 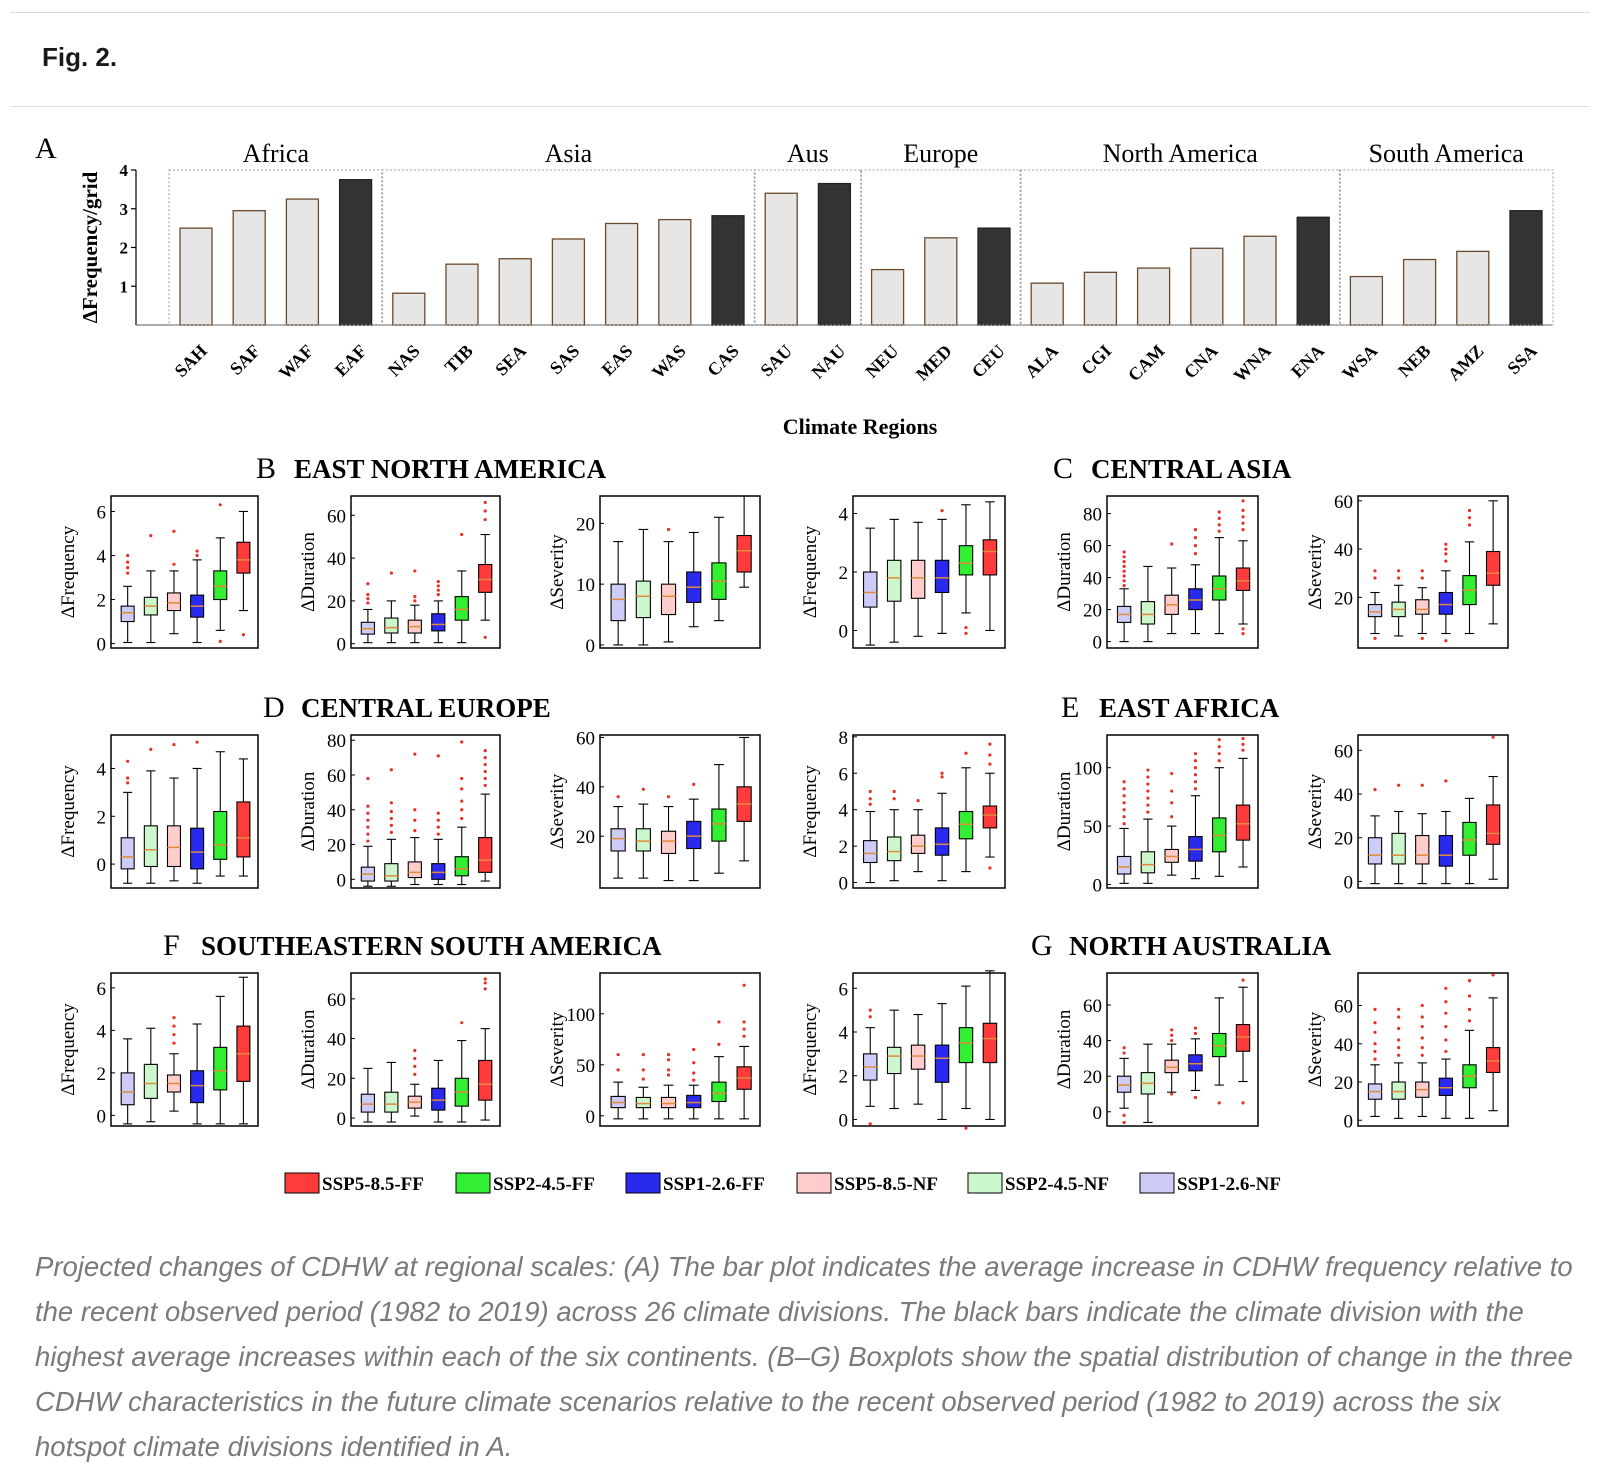 What do you see at coordinates (1466, 363) in the screenshot?
I see `x-tick-label-amz: AMZ` at bounding box center [1466, 363].